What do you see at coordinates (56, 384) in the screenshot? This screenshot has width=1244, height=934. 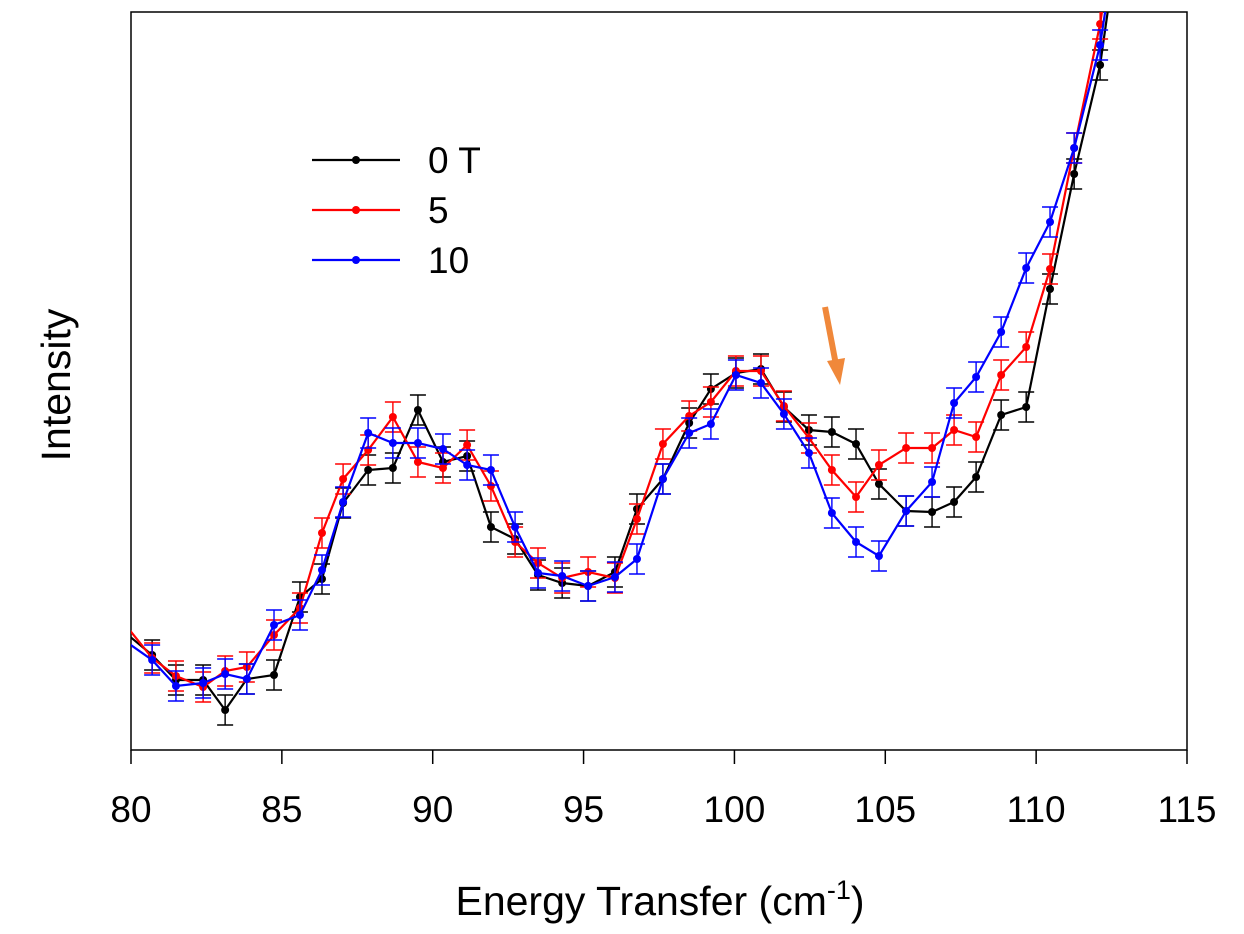 I see `y-axis-title: Intensity` at bounding box center [56, 384].